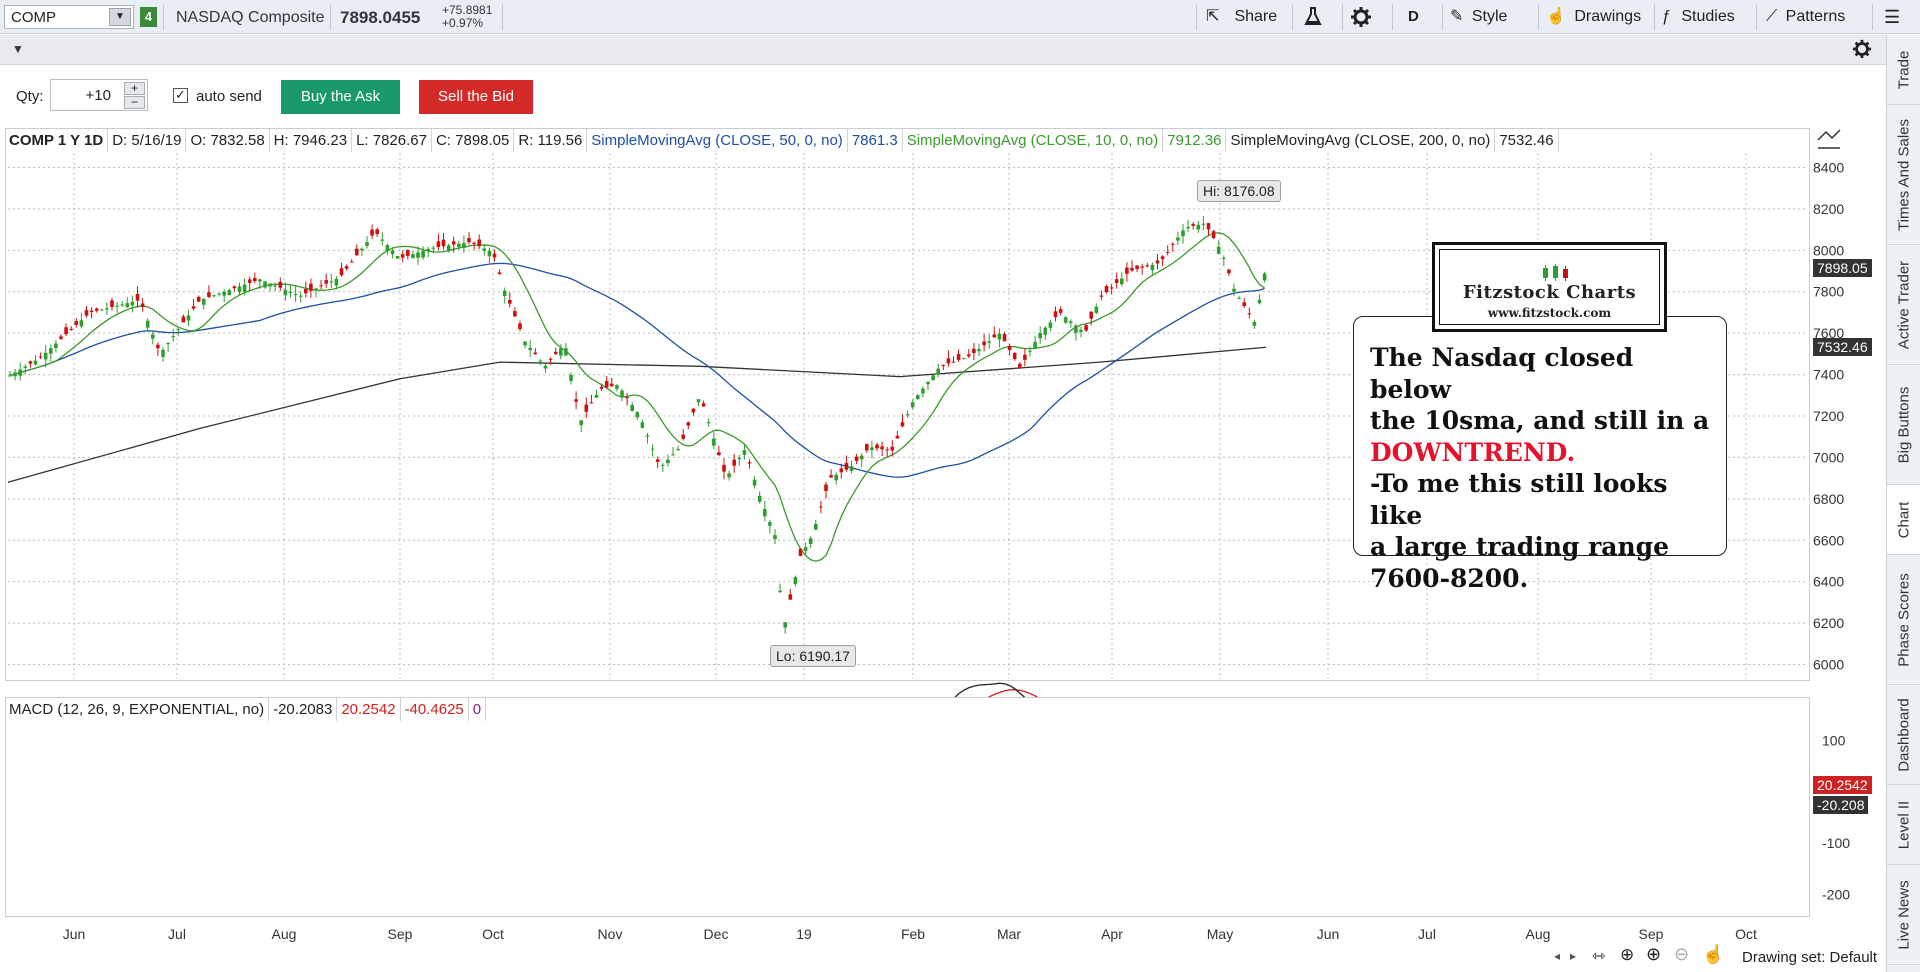  I want to click on tab-chart: Chart, so click(1903, 520).